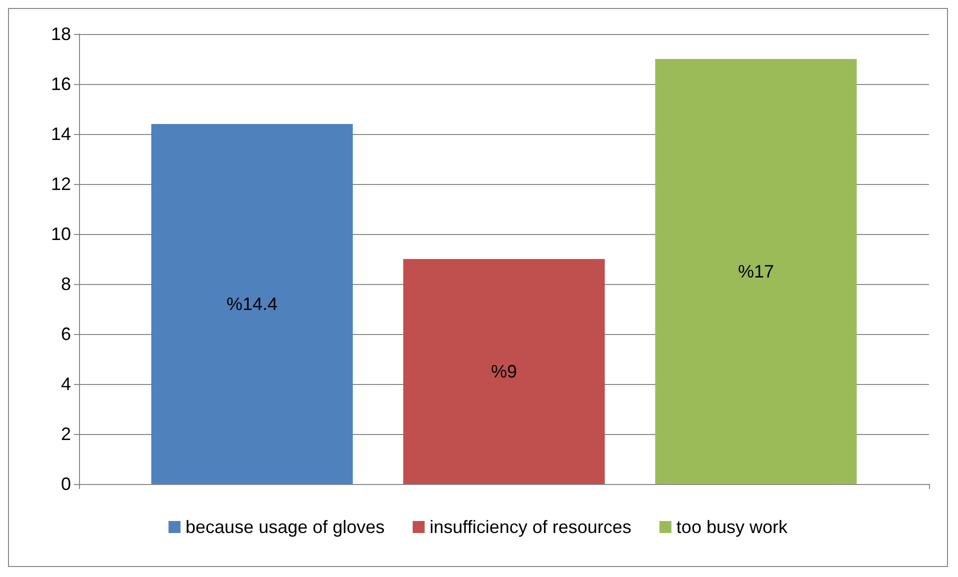 The height and width of the screenshot is (577, 958). I want to click on data-label: %14.4, so click(252, 304).